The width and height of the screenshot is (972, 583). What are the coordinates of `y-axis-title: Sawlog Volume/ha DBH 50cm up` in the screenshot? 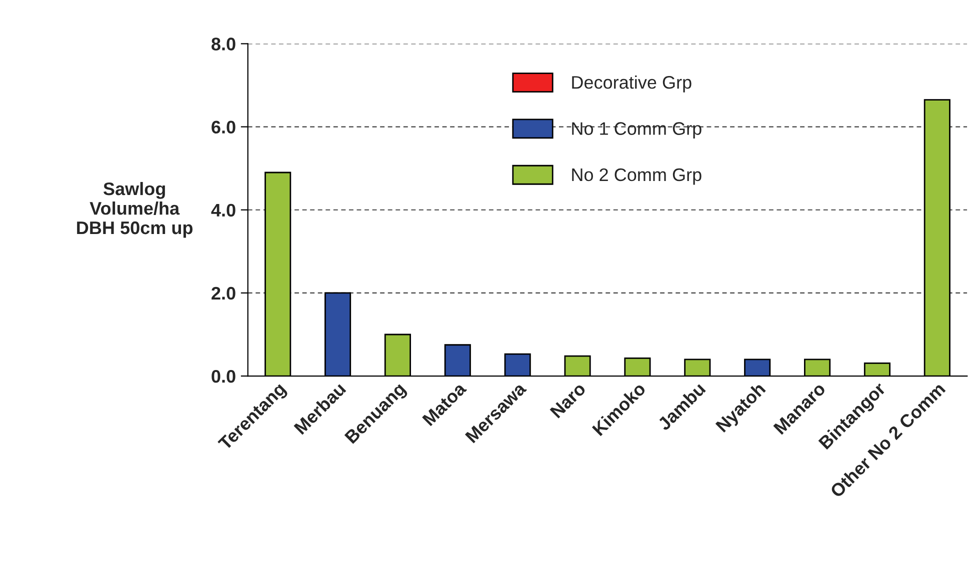 It's located at (135, 210).